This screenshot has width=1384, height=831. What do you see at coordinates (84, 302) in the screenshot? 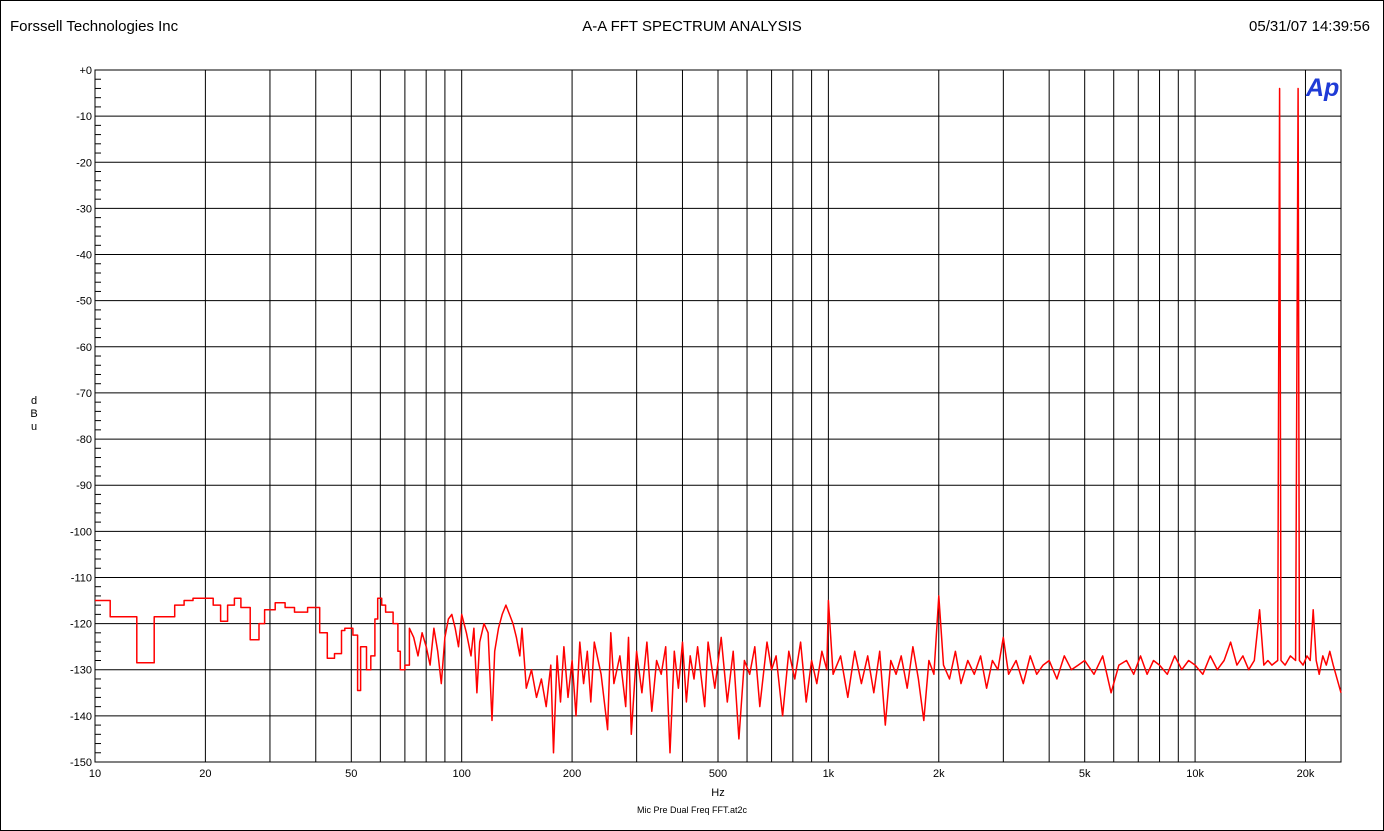
I see `y-tick-label: -50` at bounding box center [84, 302].